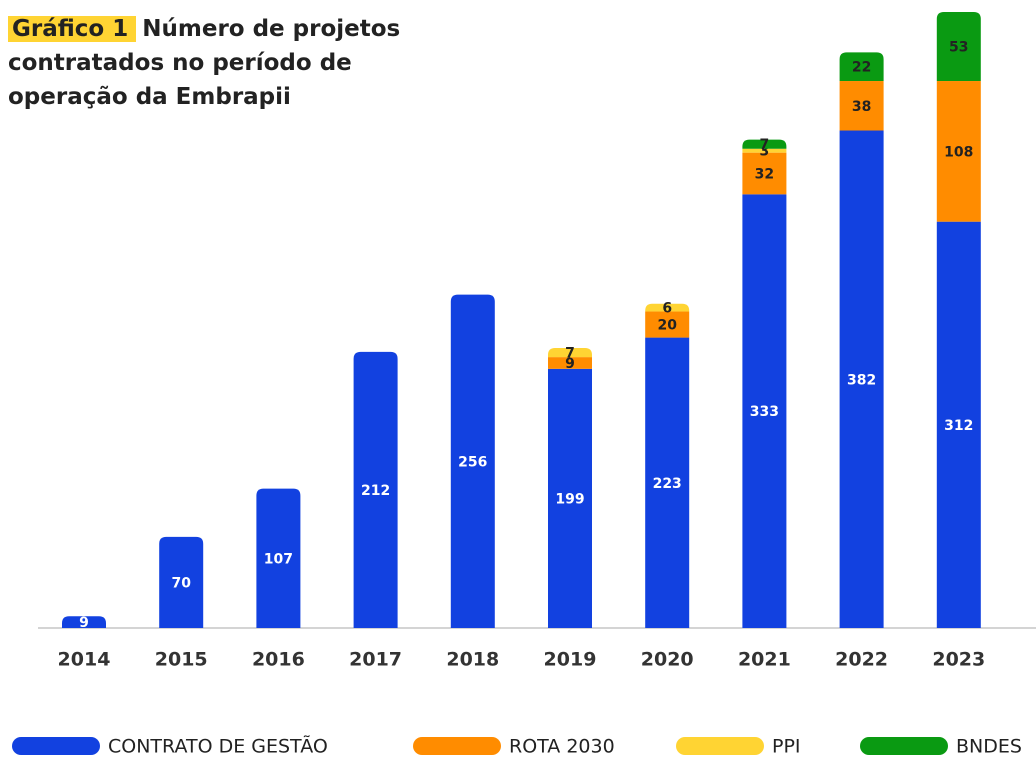 The width and height of the screenshot is (1036, 758). What do you see at coordinates (218, 746) in the screenshot?
I see `legend-label: CONTRATO DE GESTÃO` at bounding box center [218, 746].